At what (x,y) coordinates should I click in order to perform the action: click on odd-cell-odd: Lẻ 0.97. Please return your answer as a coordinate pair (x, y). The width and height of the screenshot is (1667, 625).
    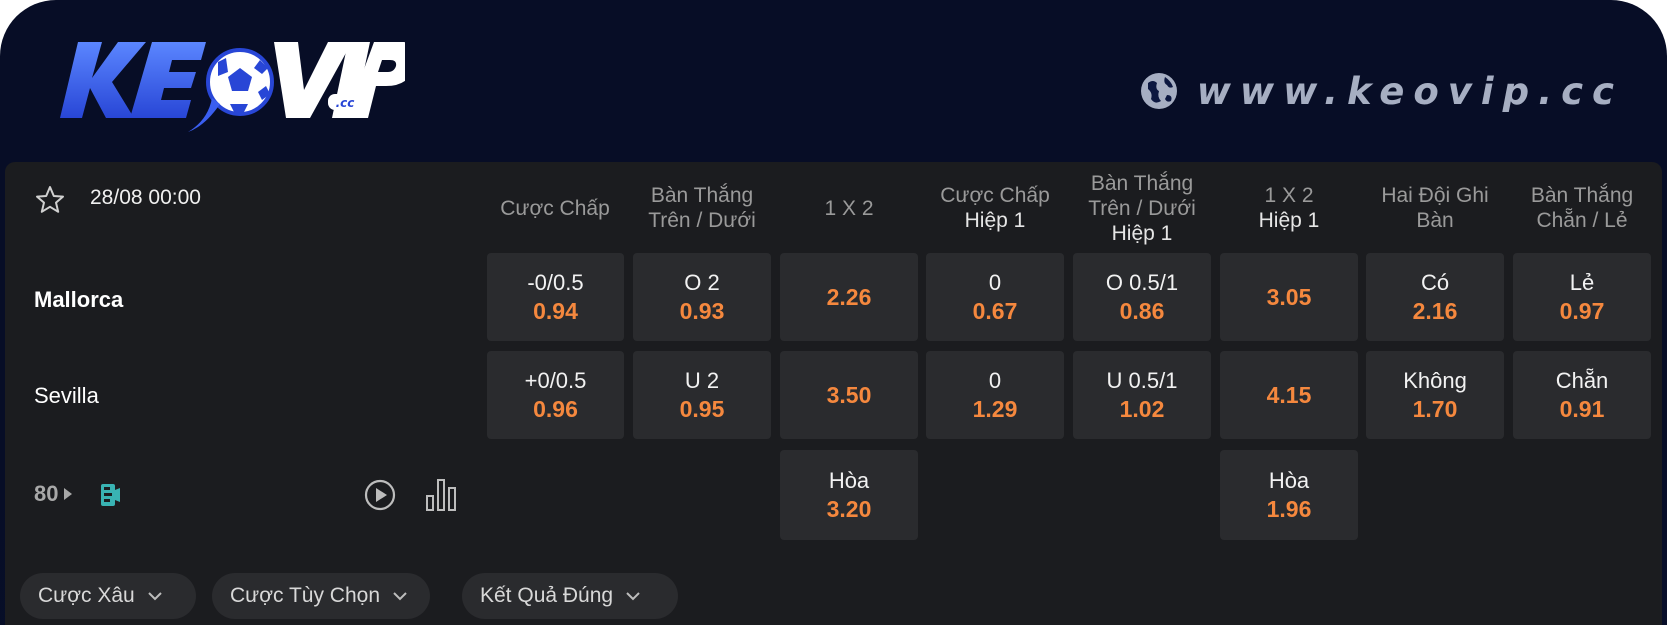
    Looking at the image, I should click on (1582, 297).